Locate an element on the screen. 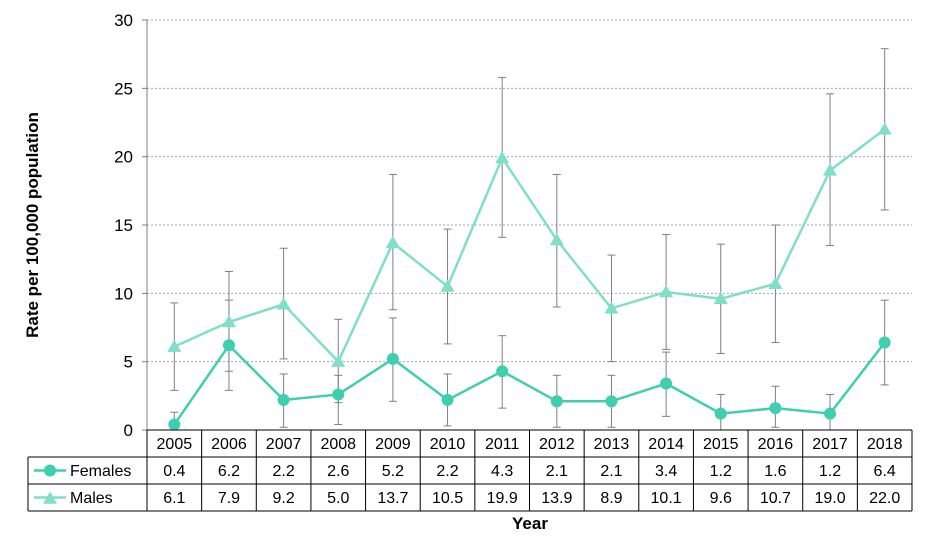  table-cell: 10.1 is located at coordinates (666, 498).